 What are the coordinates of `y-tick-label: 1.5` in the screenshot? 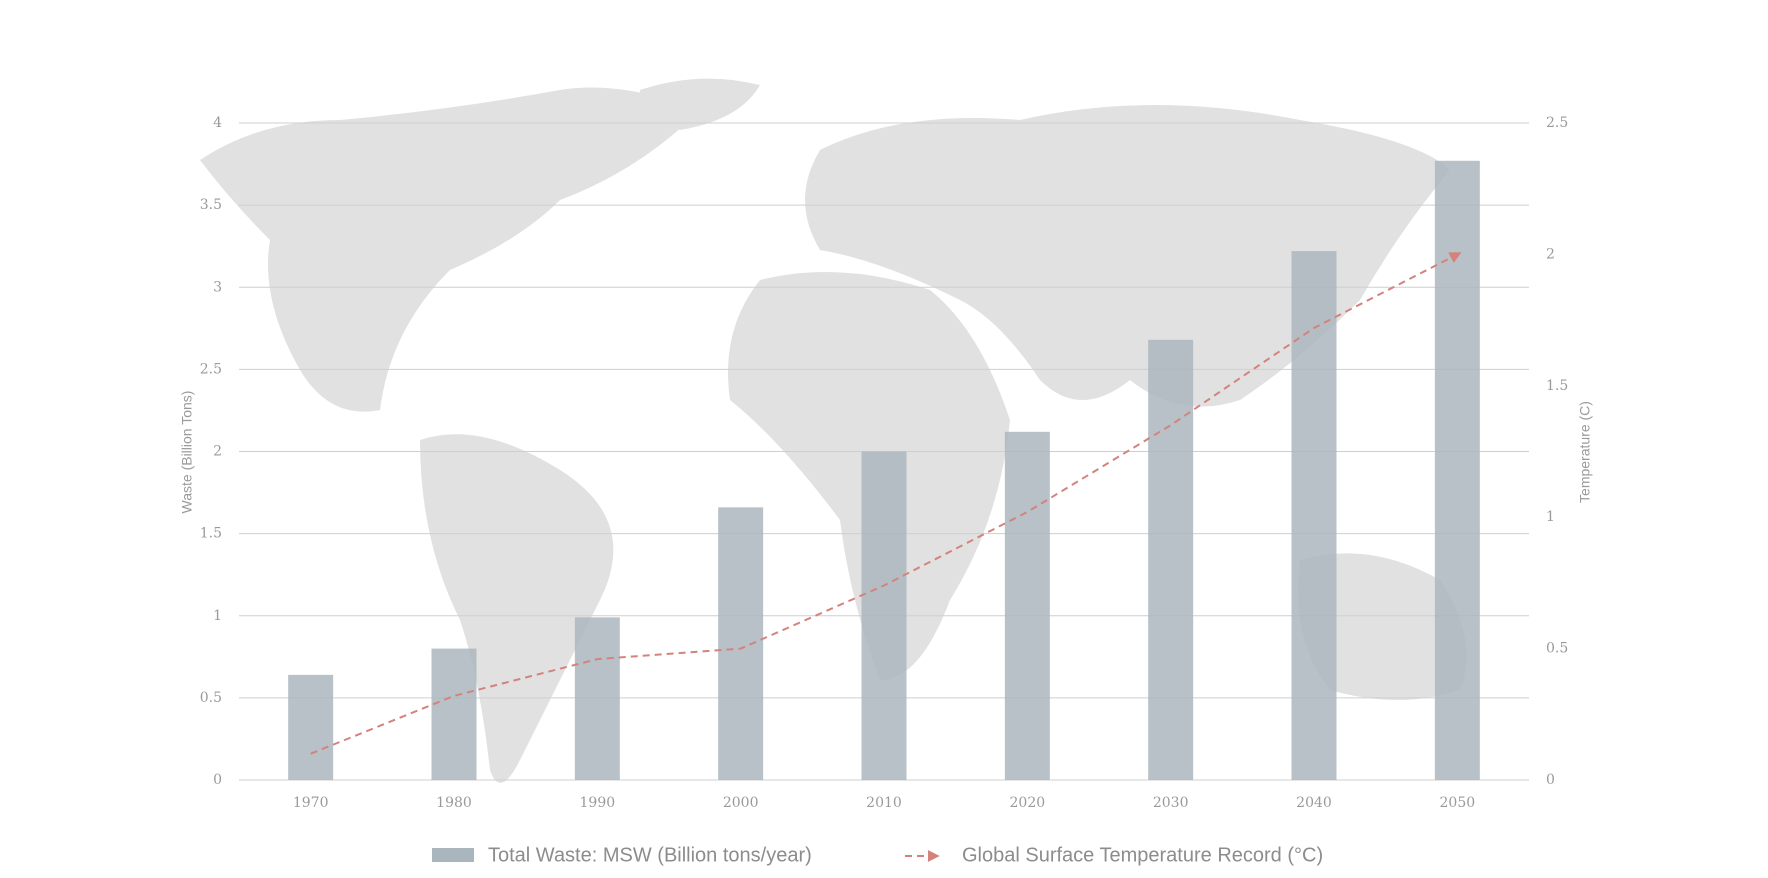 It's located at (211, 534).